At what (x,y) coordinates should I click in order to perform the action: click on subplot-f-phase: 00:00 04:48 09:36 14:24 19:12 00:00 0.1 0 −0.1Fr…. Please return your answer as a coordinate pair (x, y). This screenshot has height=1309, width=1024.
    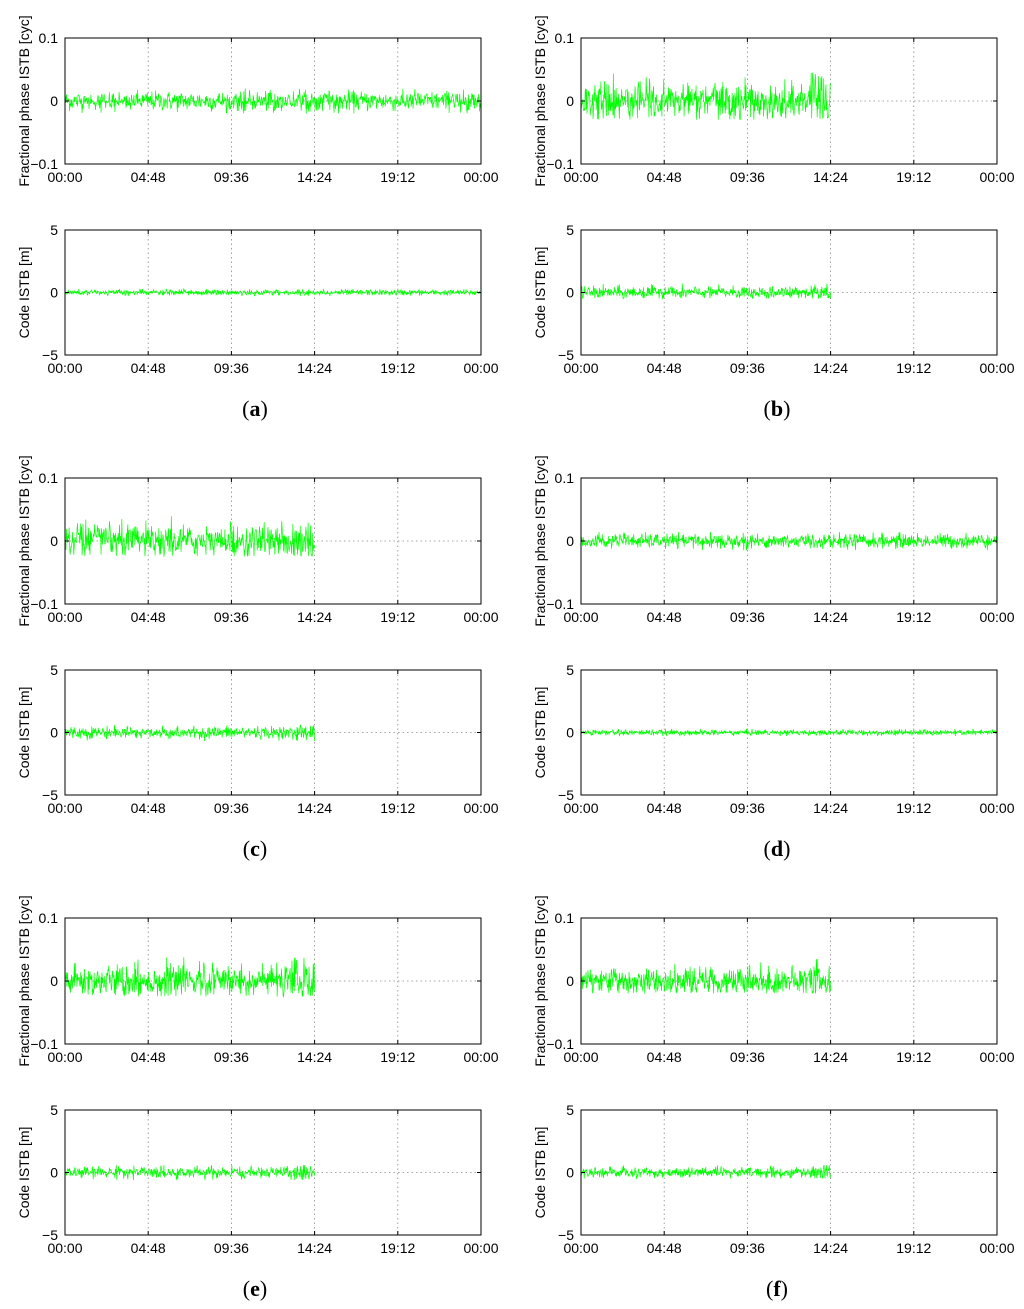
    Looking at the image, I should click on (773, 980).